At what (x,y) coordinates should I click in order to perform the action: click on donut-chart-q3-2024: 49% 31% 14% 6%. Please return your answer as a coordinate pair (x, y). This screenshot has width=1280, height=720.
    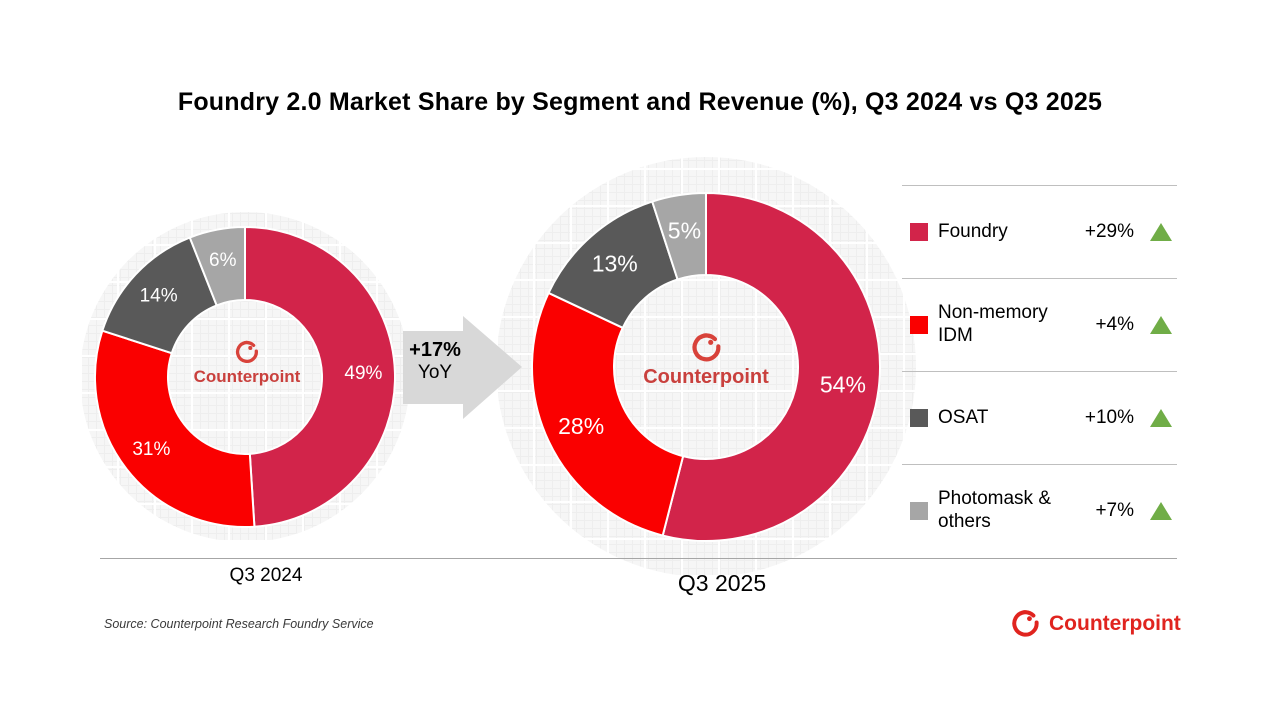
    Looking at the image, I should click on (245, 377).